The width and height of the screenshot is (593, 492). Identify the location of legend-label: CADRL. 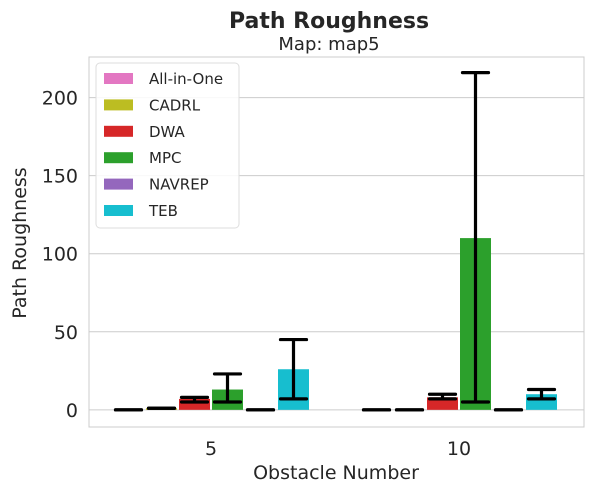
(175, 105).